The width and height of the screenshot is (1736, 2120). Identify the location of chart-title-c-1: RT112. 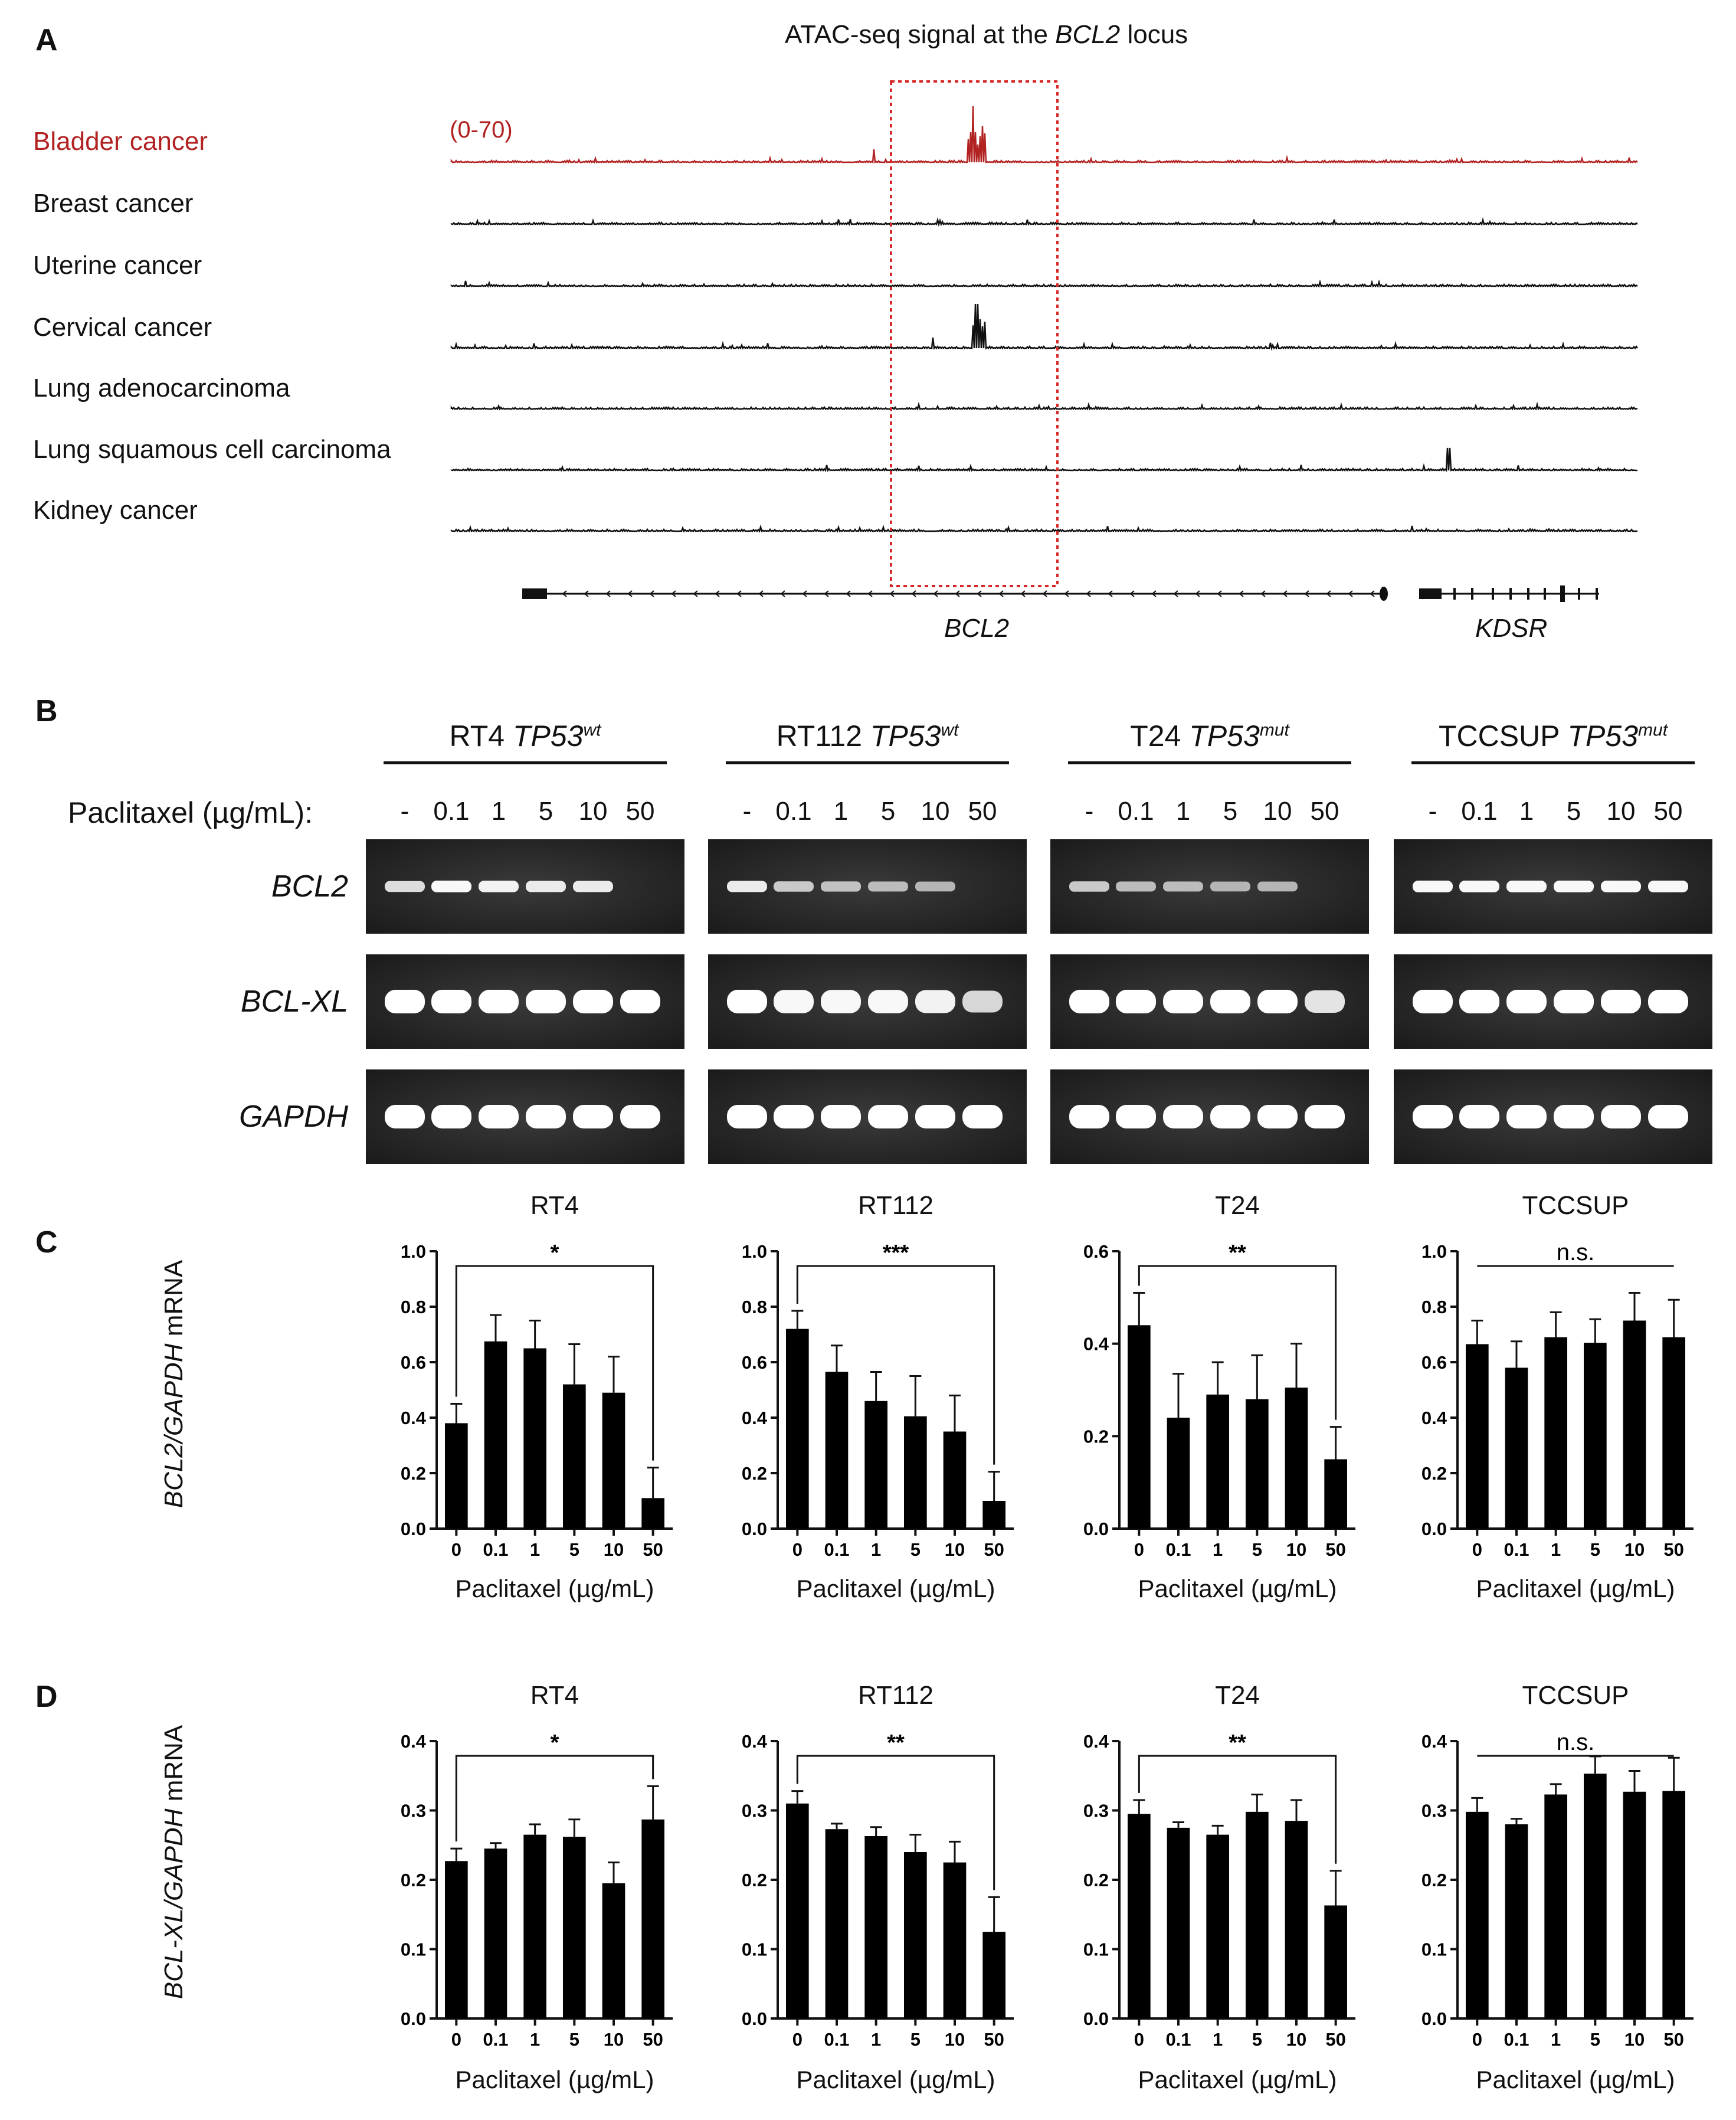
(895, 1205).